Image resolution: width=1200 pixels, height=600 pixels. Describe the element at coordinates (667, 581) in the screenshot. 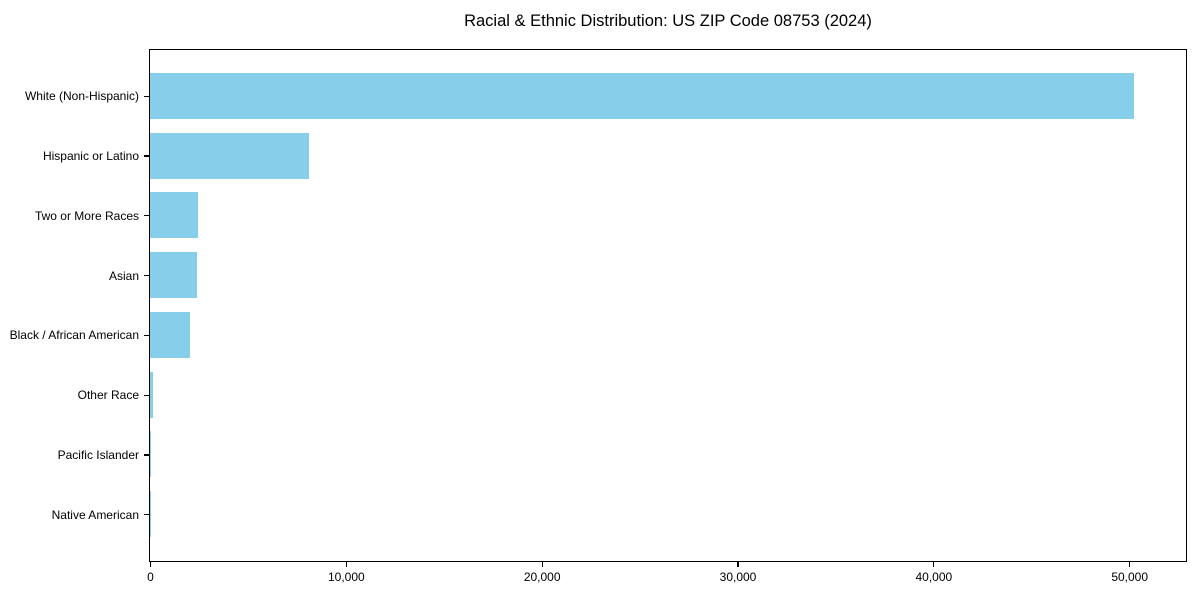

I see `x-axis: 0 10,000 20,000 30,000 40,000 50,000` at that location.